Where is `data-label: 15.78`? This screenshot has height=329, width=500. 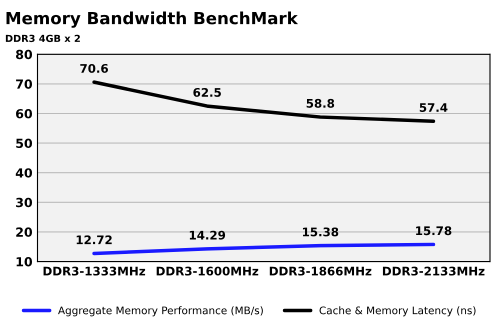
data-label: 15.78 is located at coordinates (434, 231).